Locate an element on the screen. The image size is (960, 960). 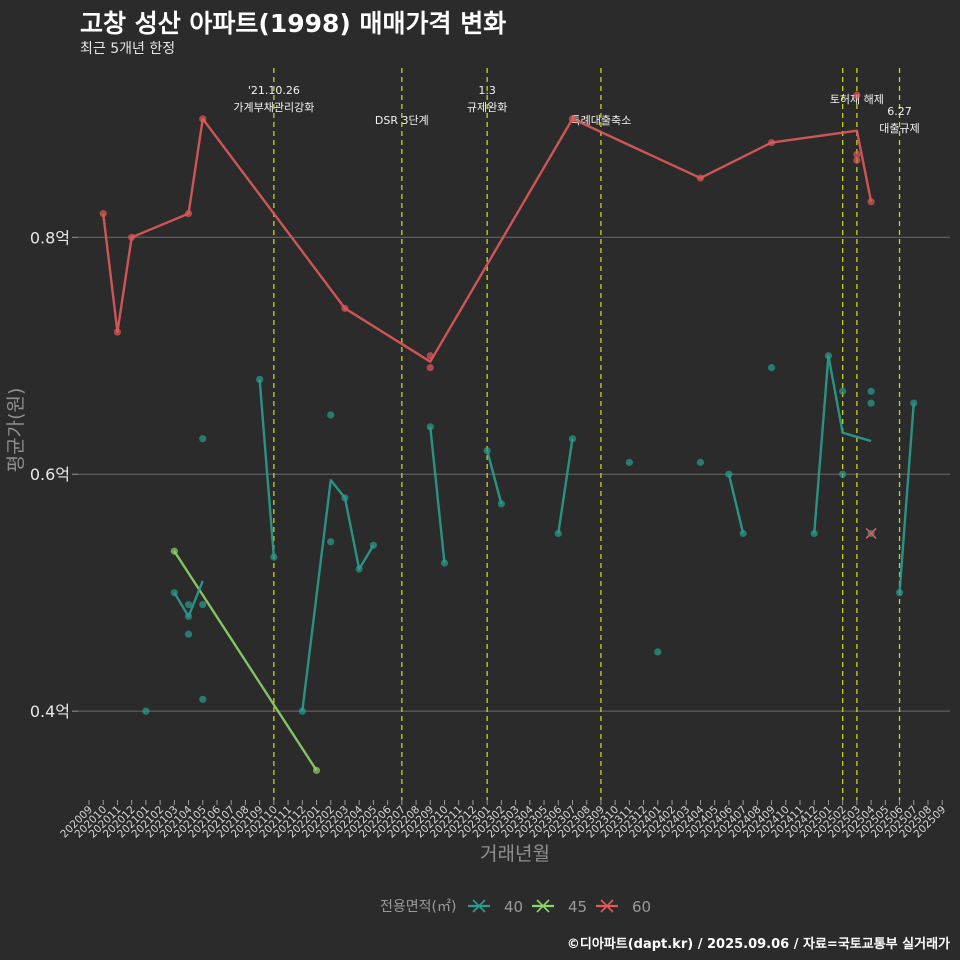
x-marker-stroke is located at coordinates (871, 533).